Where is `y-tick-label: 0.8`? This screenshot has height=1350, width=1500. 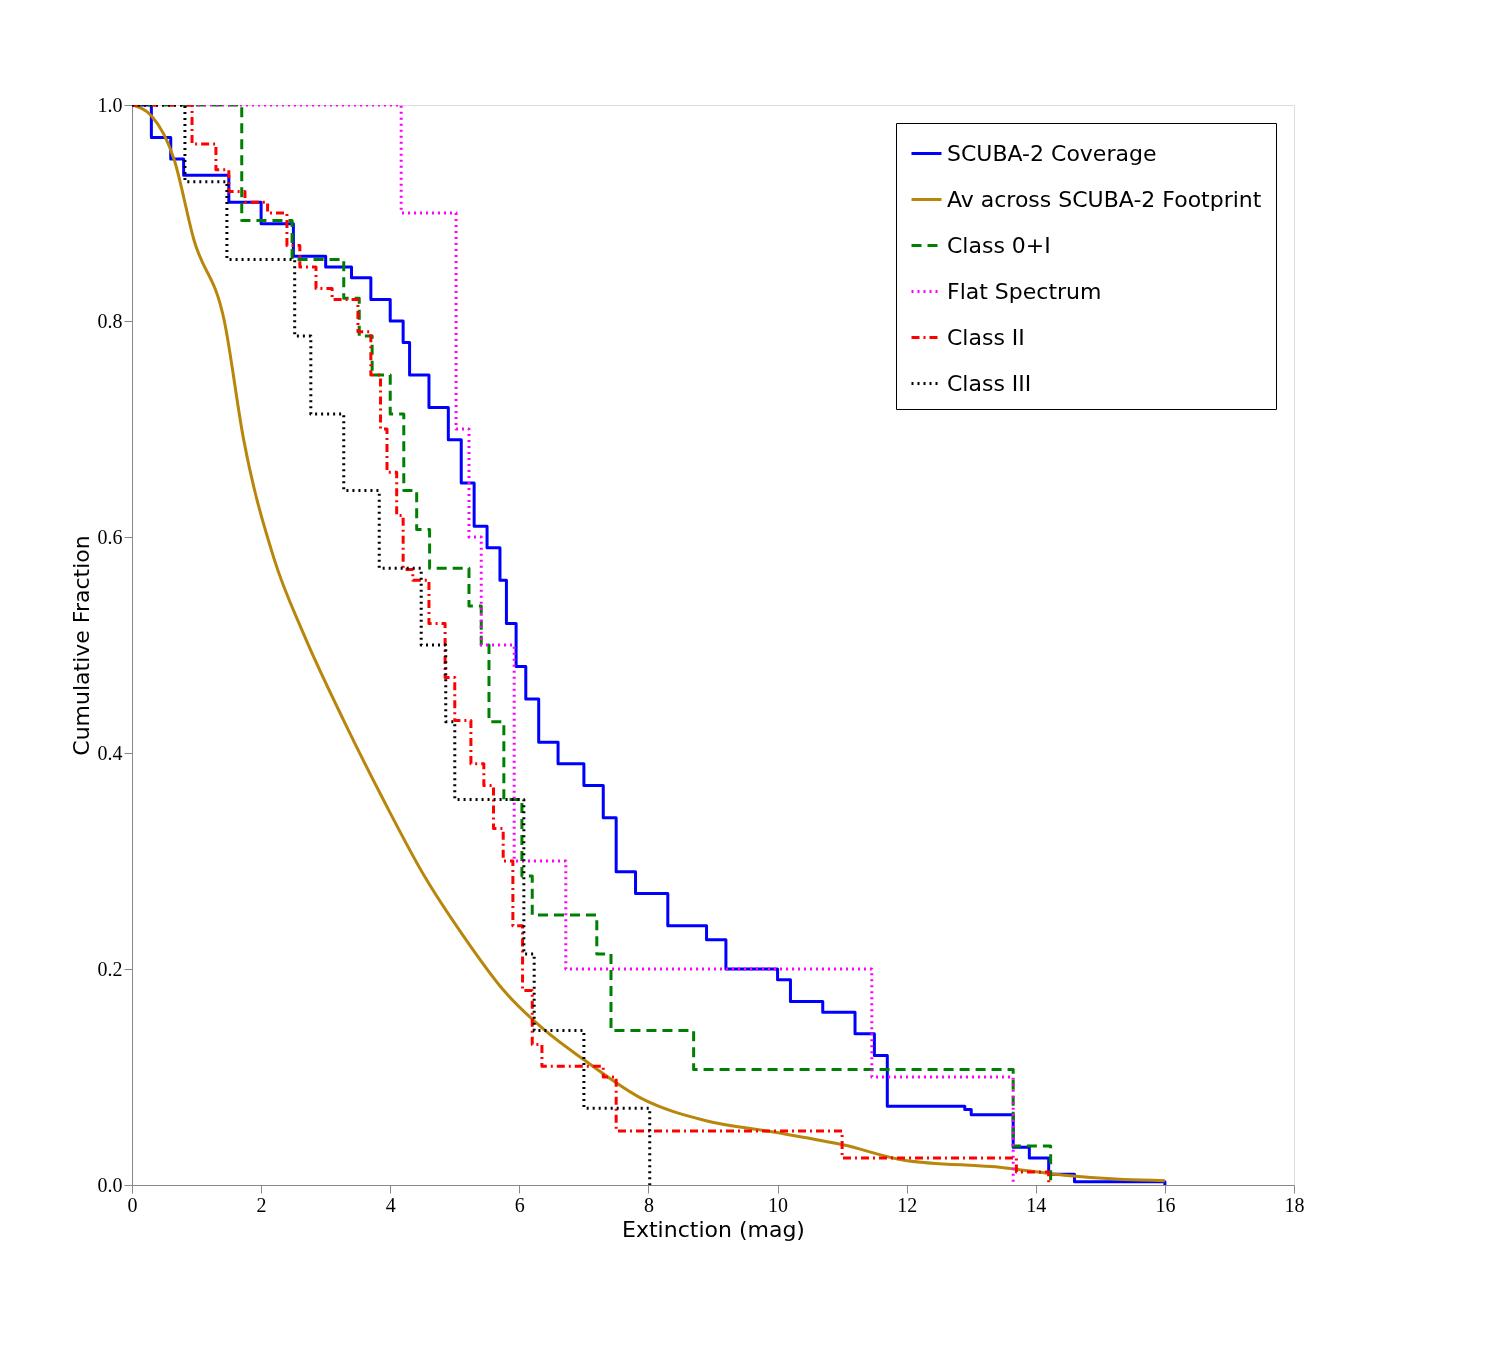
y-tick-label: 0.8 is located at coordinates (110, 320).